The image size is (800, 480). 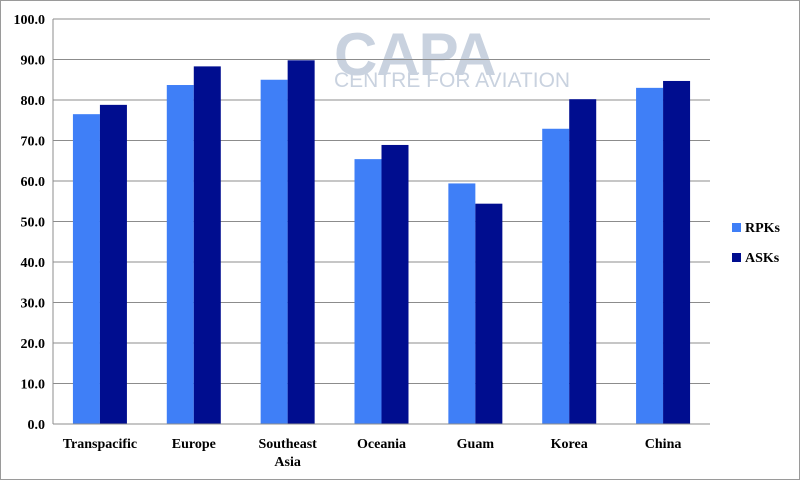 I want to click on bar-rpks-china, so click(x=650, y=255).